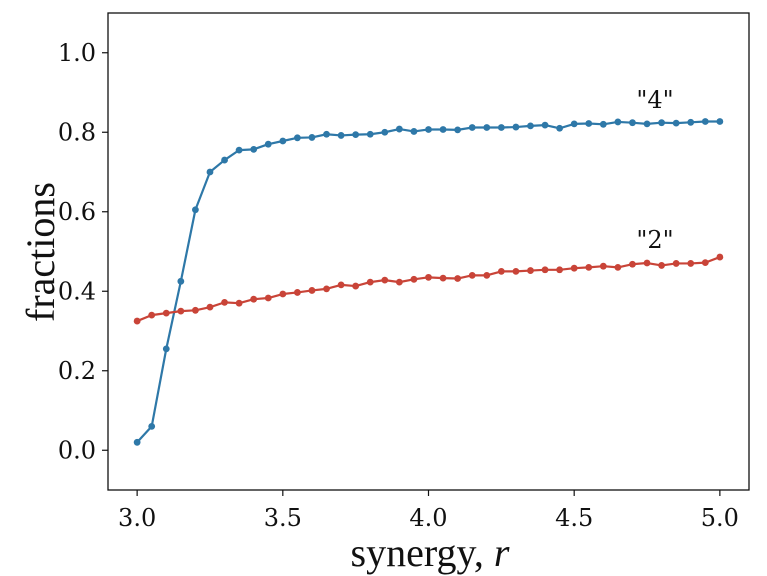 This screenshot has height=576, width=767. Describe the element at coordinates (77, 132) in the screenshot. I see `y-tick-label: 0.8` at that location.